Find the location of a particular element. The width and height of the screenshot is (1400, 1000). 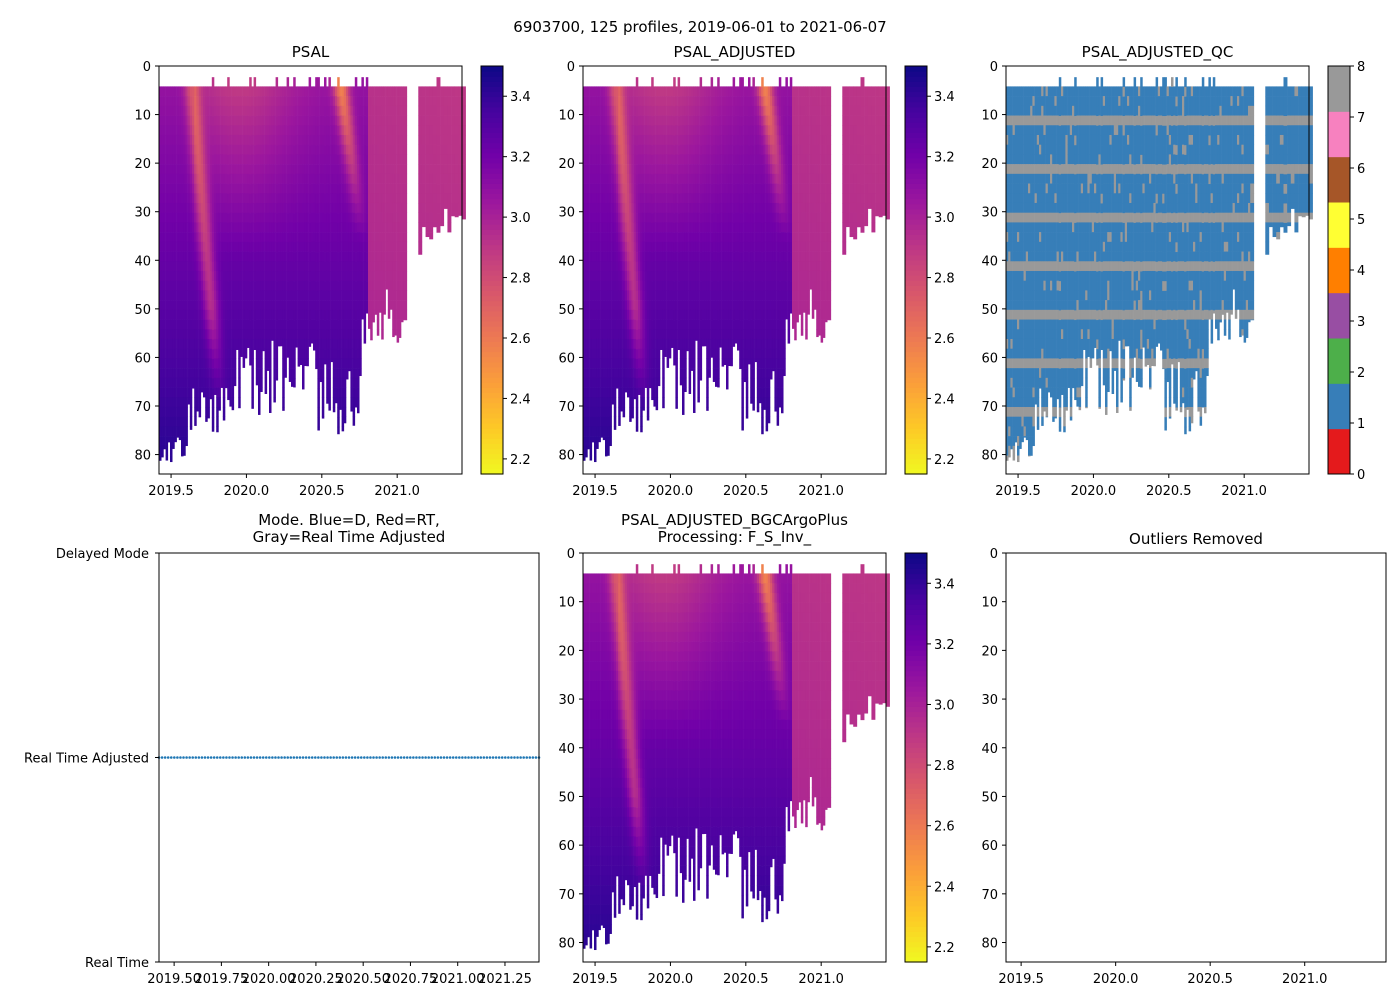

psal-x-tick-label: 2021.0 is located at coordinates (397, 491).